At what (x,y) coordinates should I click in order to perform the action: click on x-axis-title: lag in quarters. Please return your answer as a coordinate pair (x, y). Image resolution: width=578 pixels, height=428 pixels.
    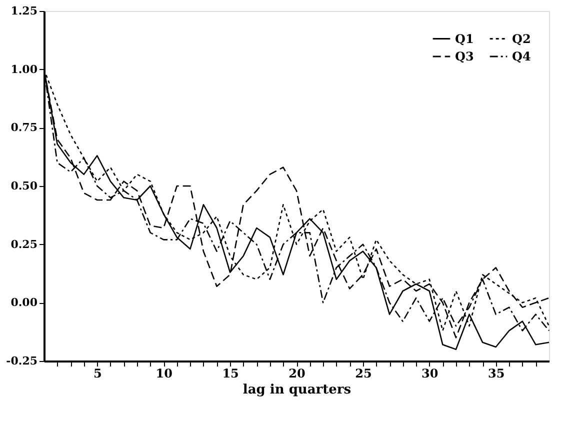
    Looking at the image, I should click on (297, 390).